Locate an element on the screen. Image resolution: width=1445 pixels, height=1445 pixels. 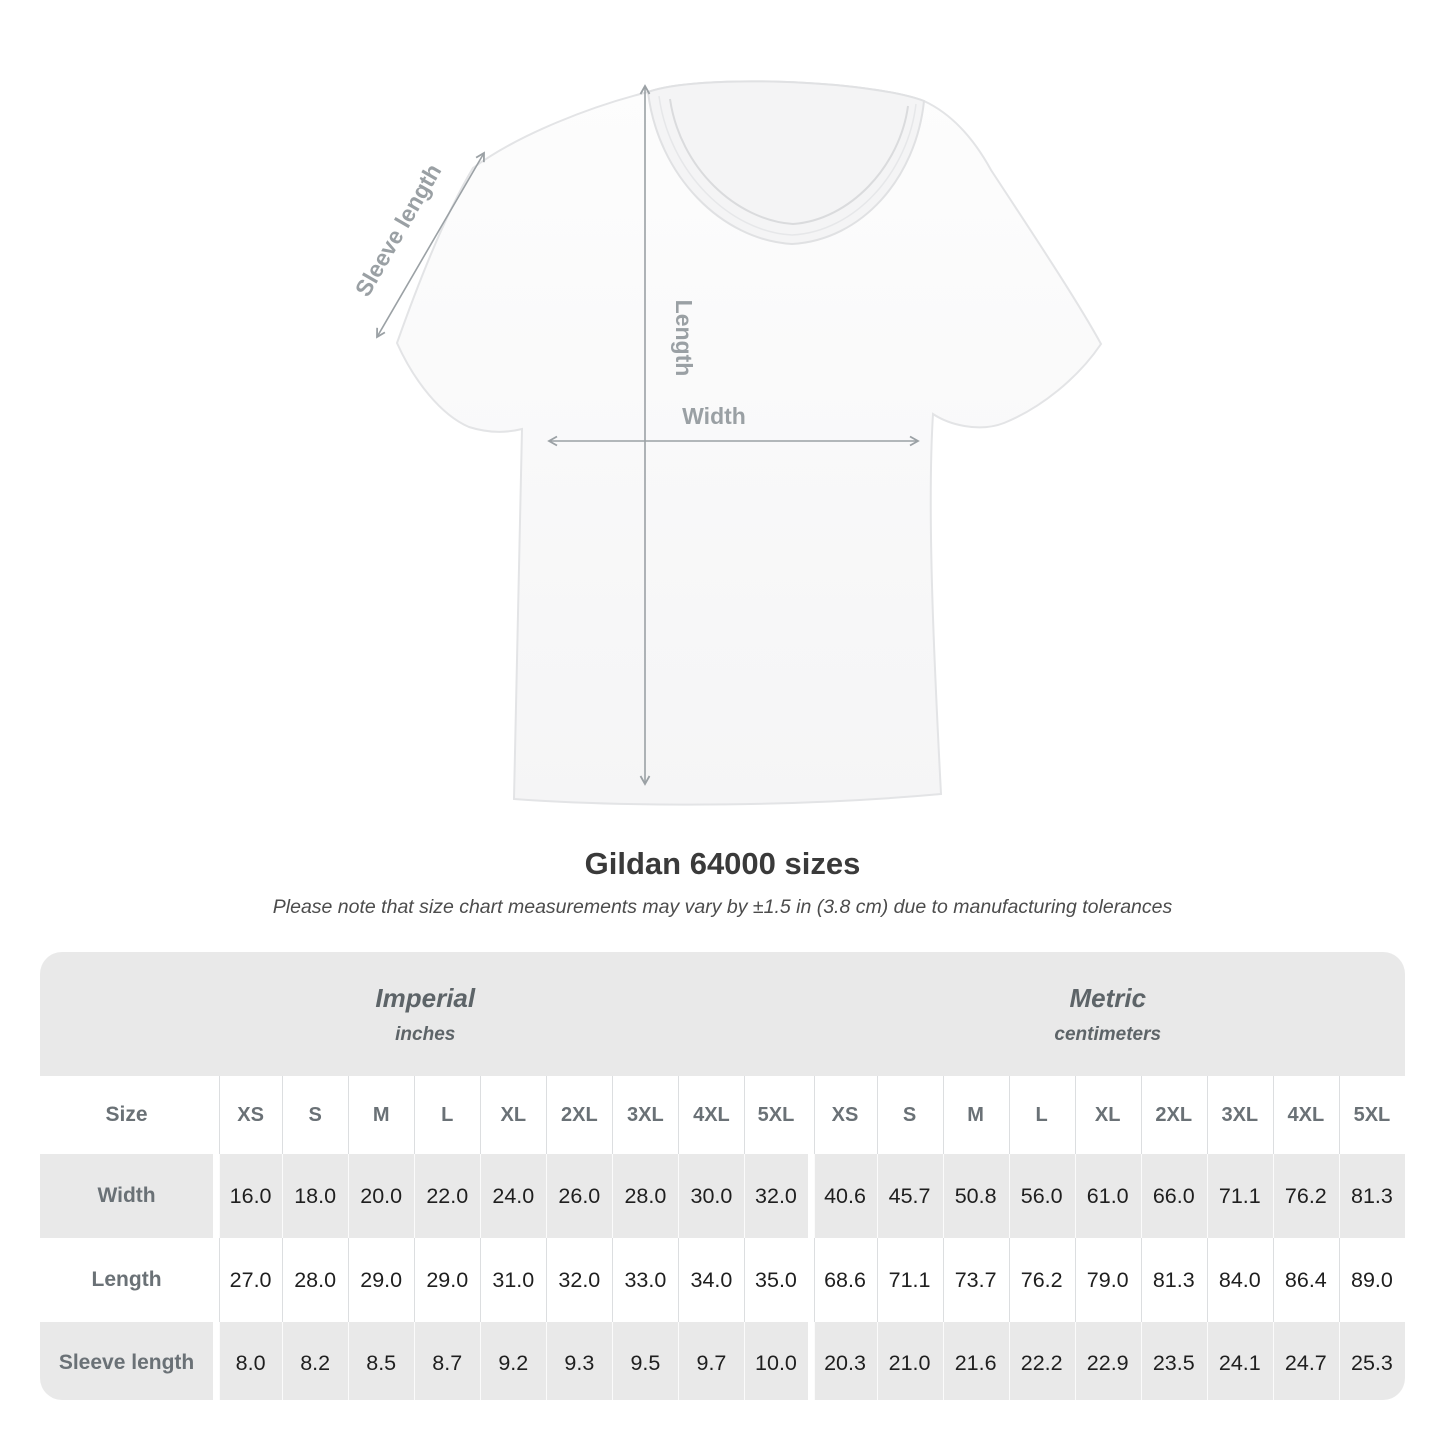
value-cell: 84.0 is located at coordinates (1239, 1280).